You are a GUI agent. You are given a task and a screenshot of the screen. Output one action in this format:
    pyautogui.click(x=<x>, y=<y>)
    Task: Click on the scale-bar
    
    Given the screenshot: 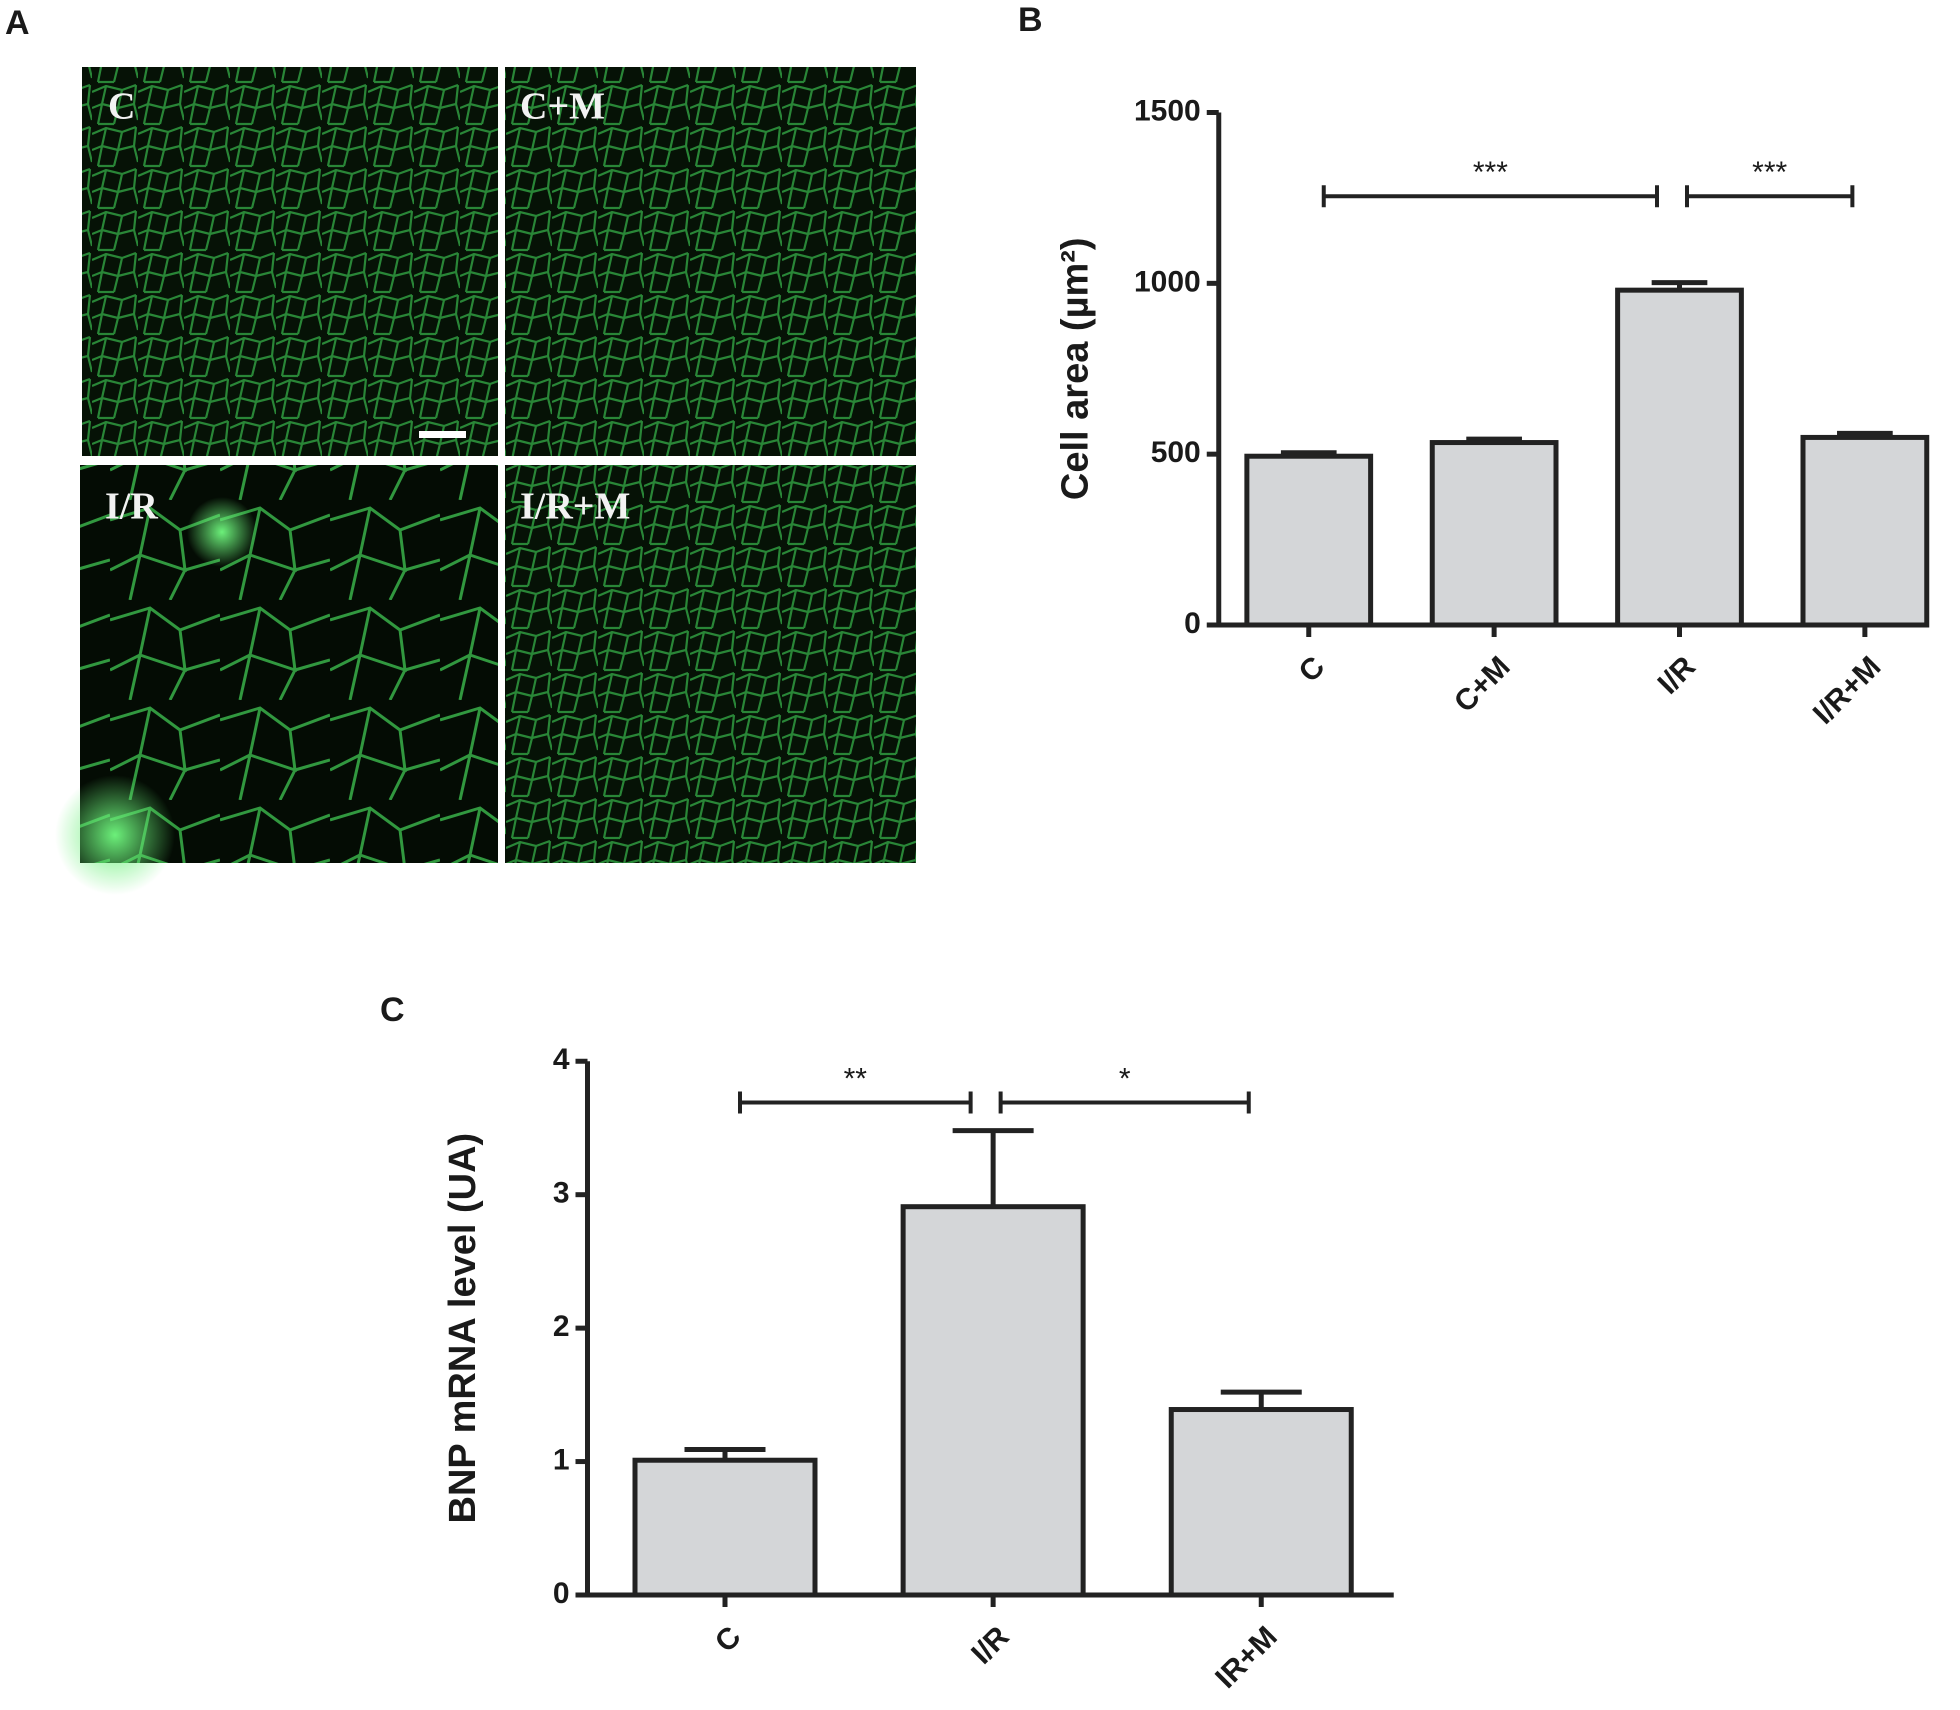 What is the action you would take?
    pyautogui.click(x=442, y=434)
    